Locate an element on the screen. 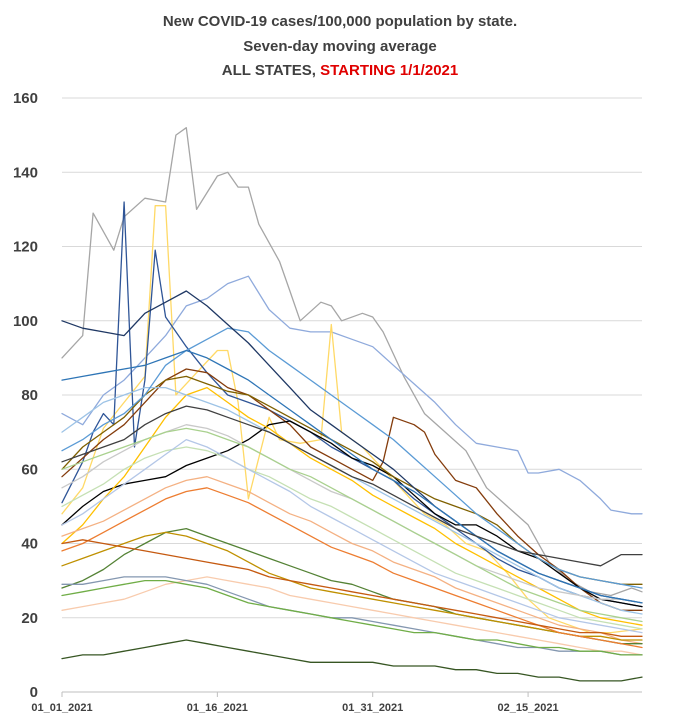  x-tick-label-30: 01_31_2021 is located at coordinates (372, 708).